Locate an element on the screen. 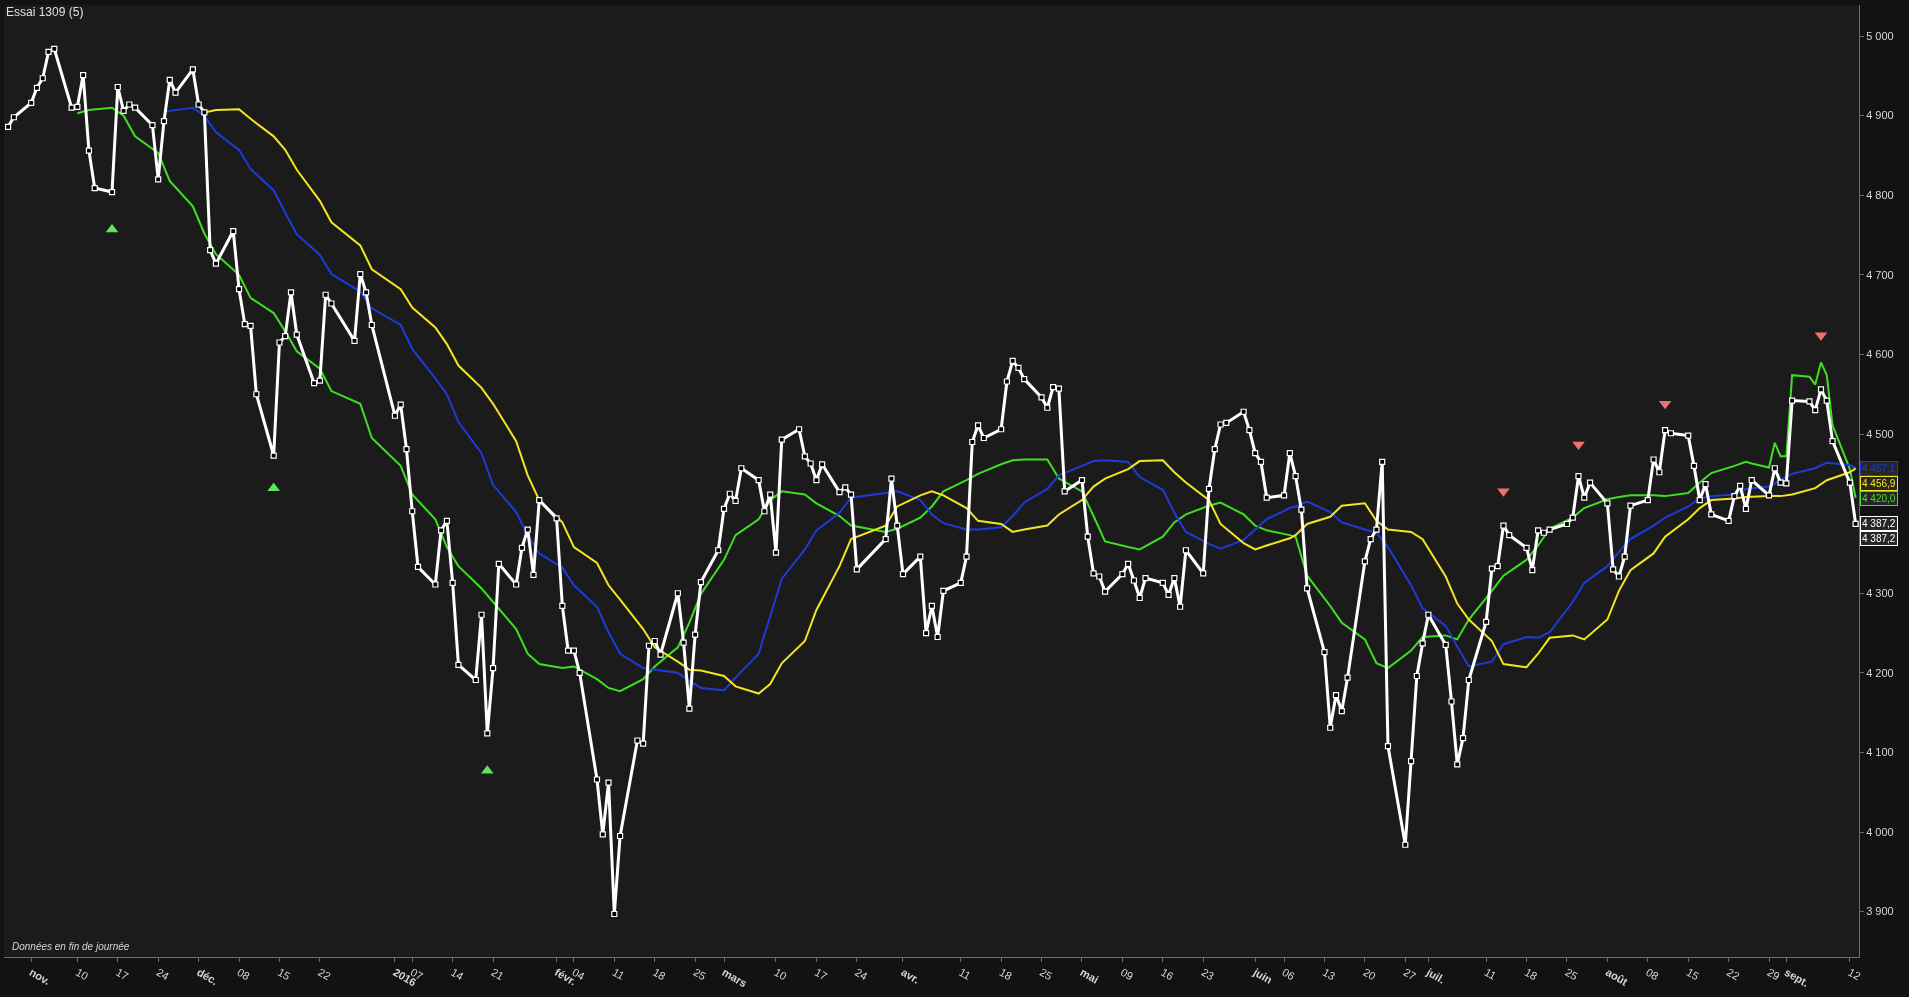 The width and height of the screenshot is (1909, 997). x-tick-label: 23 is located at coordinates (1208, 974).